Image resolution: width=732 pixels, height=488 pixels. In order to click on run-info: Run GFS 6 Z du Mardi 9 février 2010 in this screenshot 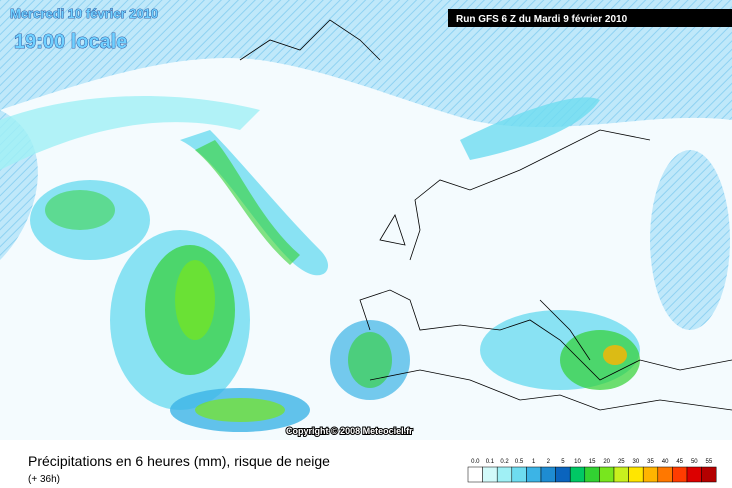, I will do `click(542, 19)`.